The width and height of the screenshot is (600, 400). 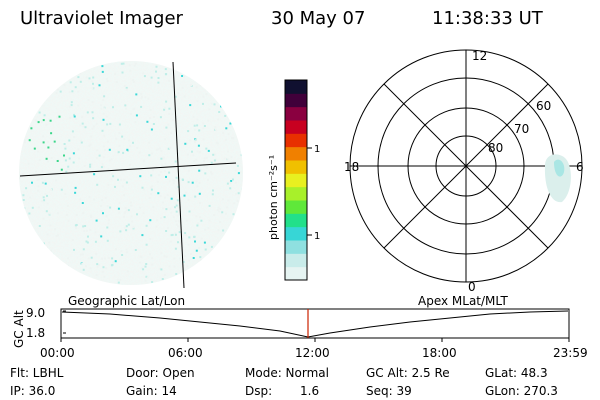 I want to click on geo-latitude-line, so click(x=128, y=169).